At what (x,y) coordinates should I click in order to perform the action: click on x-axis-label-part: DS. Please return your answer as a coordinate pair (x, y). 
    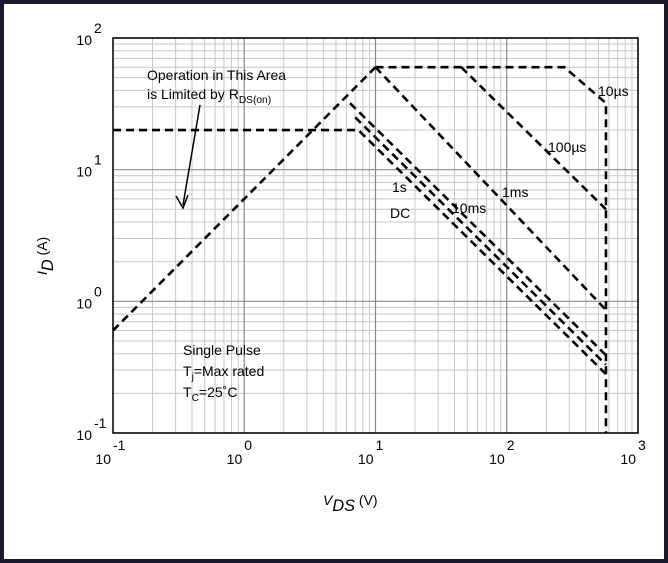
    Looking at the image, I should click on (343, 506).